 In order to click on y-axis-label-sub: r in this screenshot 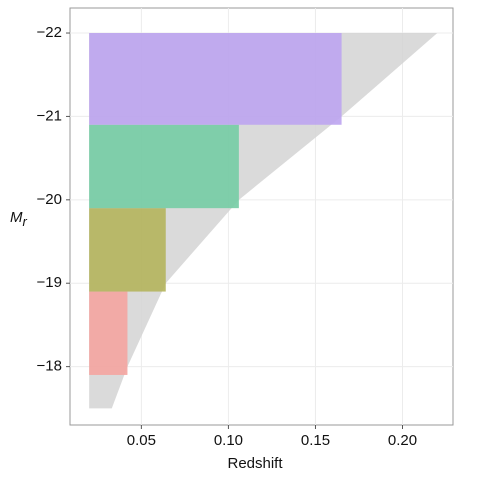, I will do `click(25, 221)`.